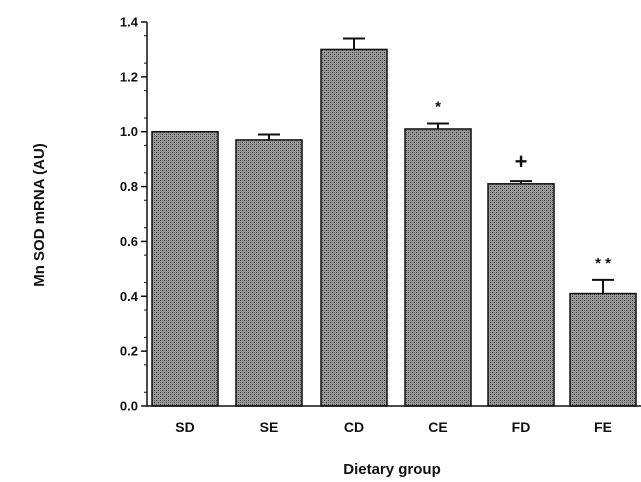 This screenshot has height=482, width=641. I want to click on bar-cd, so click(354, 227).